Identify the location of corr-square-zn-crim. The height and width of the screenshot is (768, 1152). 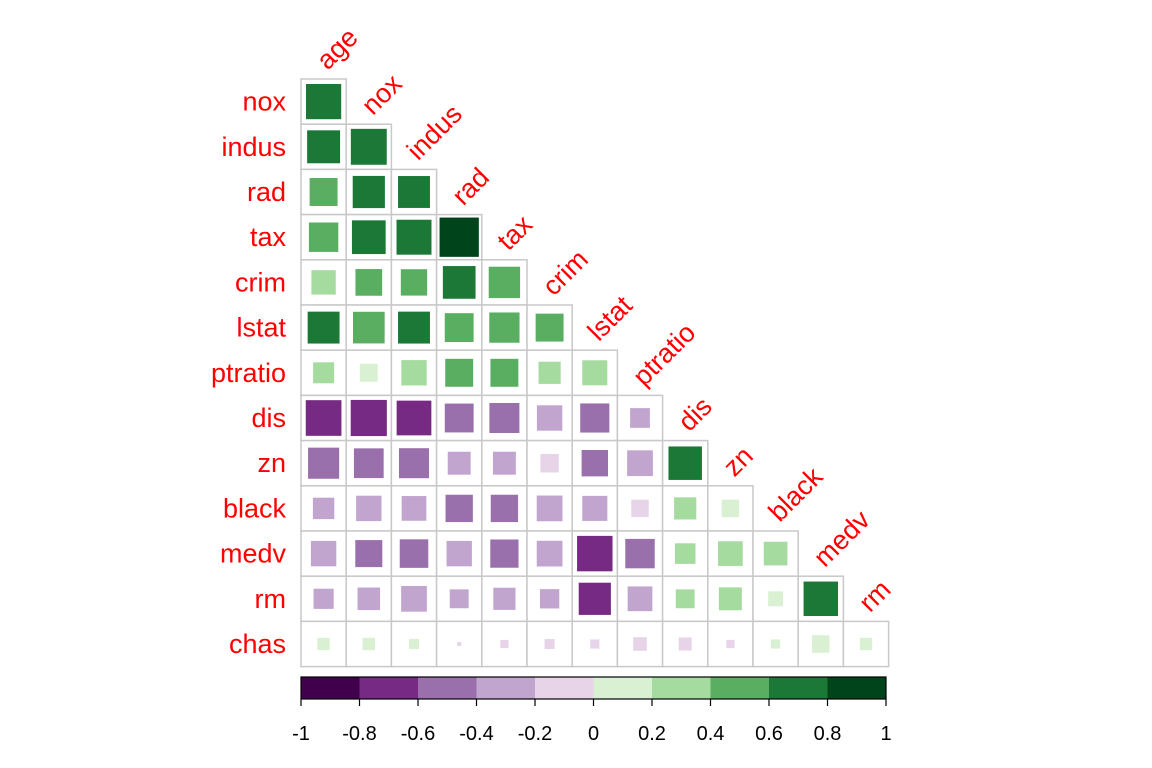
(549, 463).